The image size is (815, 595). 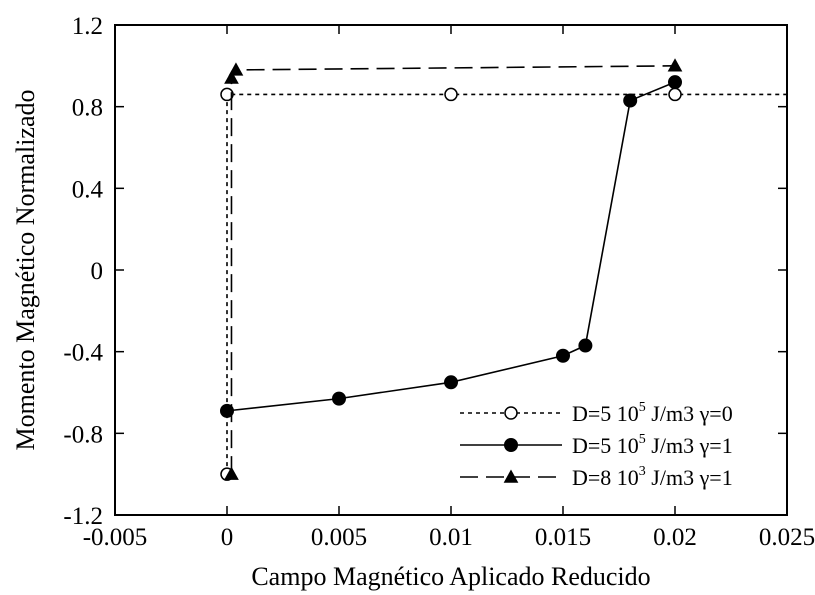 I want to click on legend-label: D=5 105 J/m3 γ=1, so click(x=652, y=445).